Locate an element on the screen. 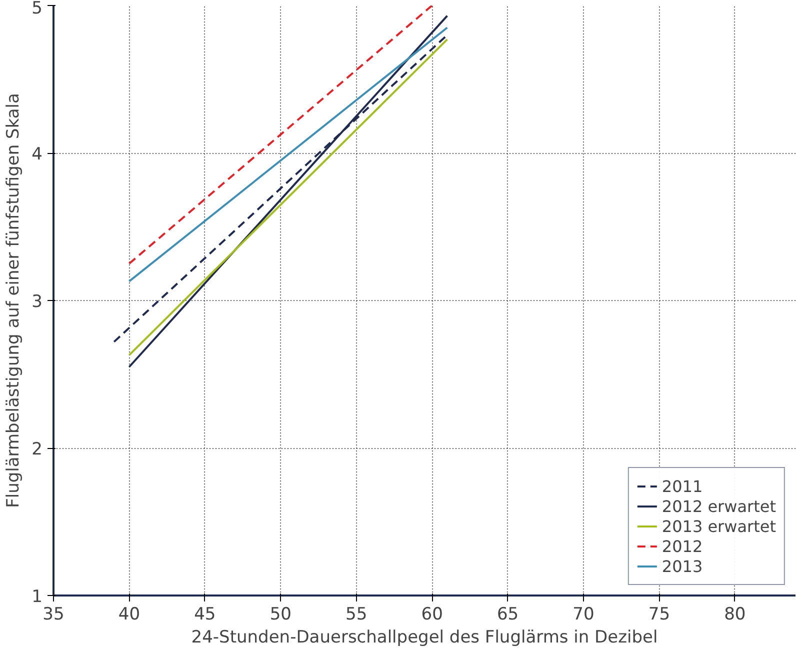  y-axis-title: Fluglärmbelästigung auf einer fünfstufigen Skala is located at coordinates (14, 300).